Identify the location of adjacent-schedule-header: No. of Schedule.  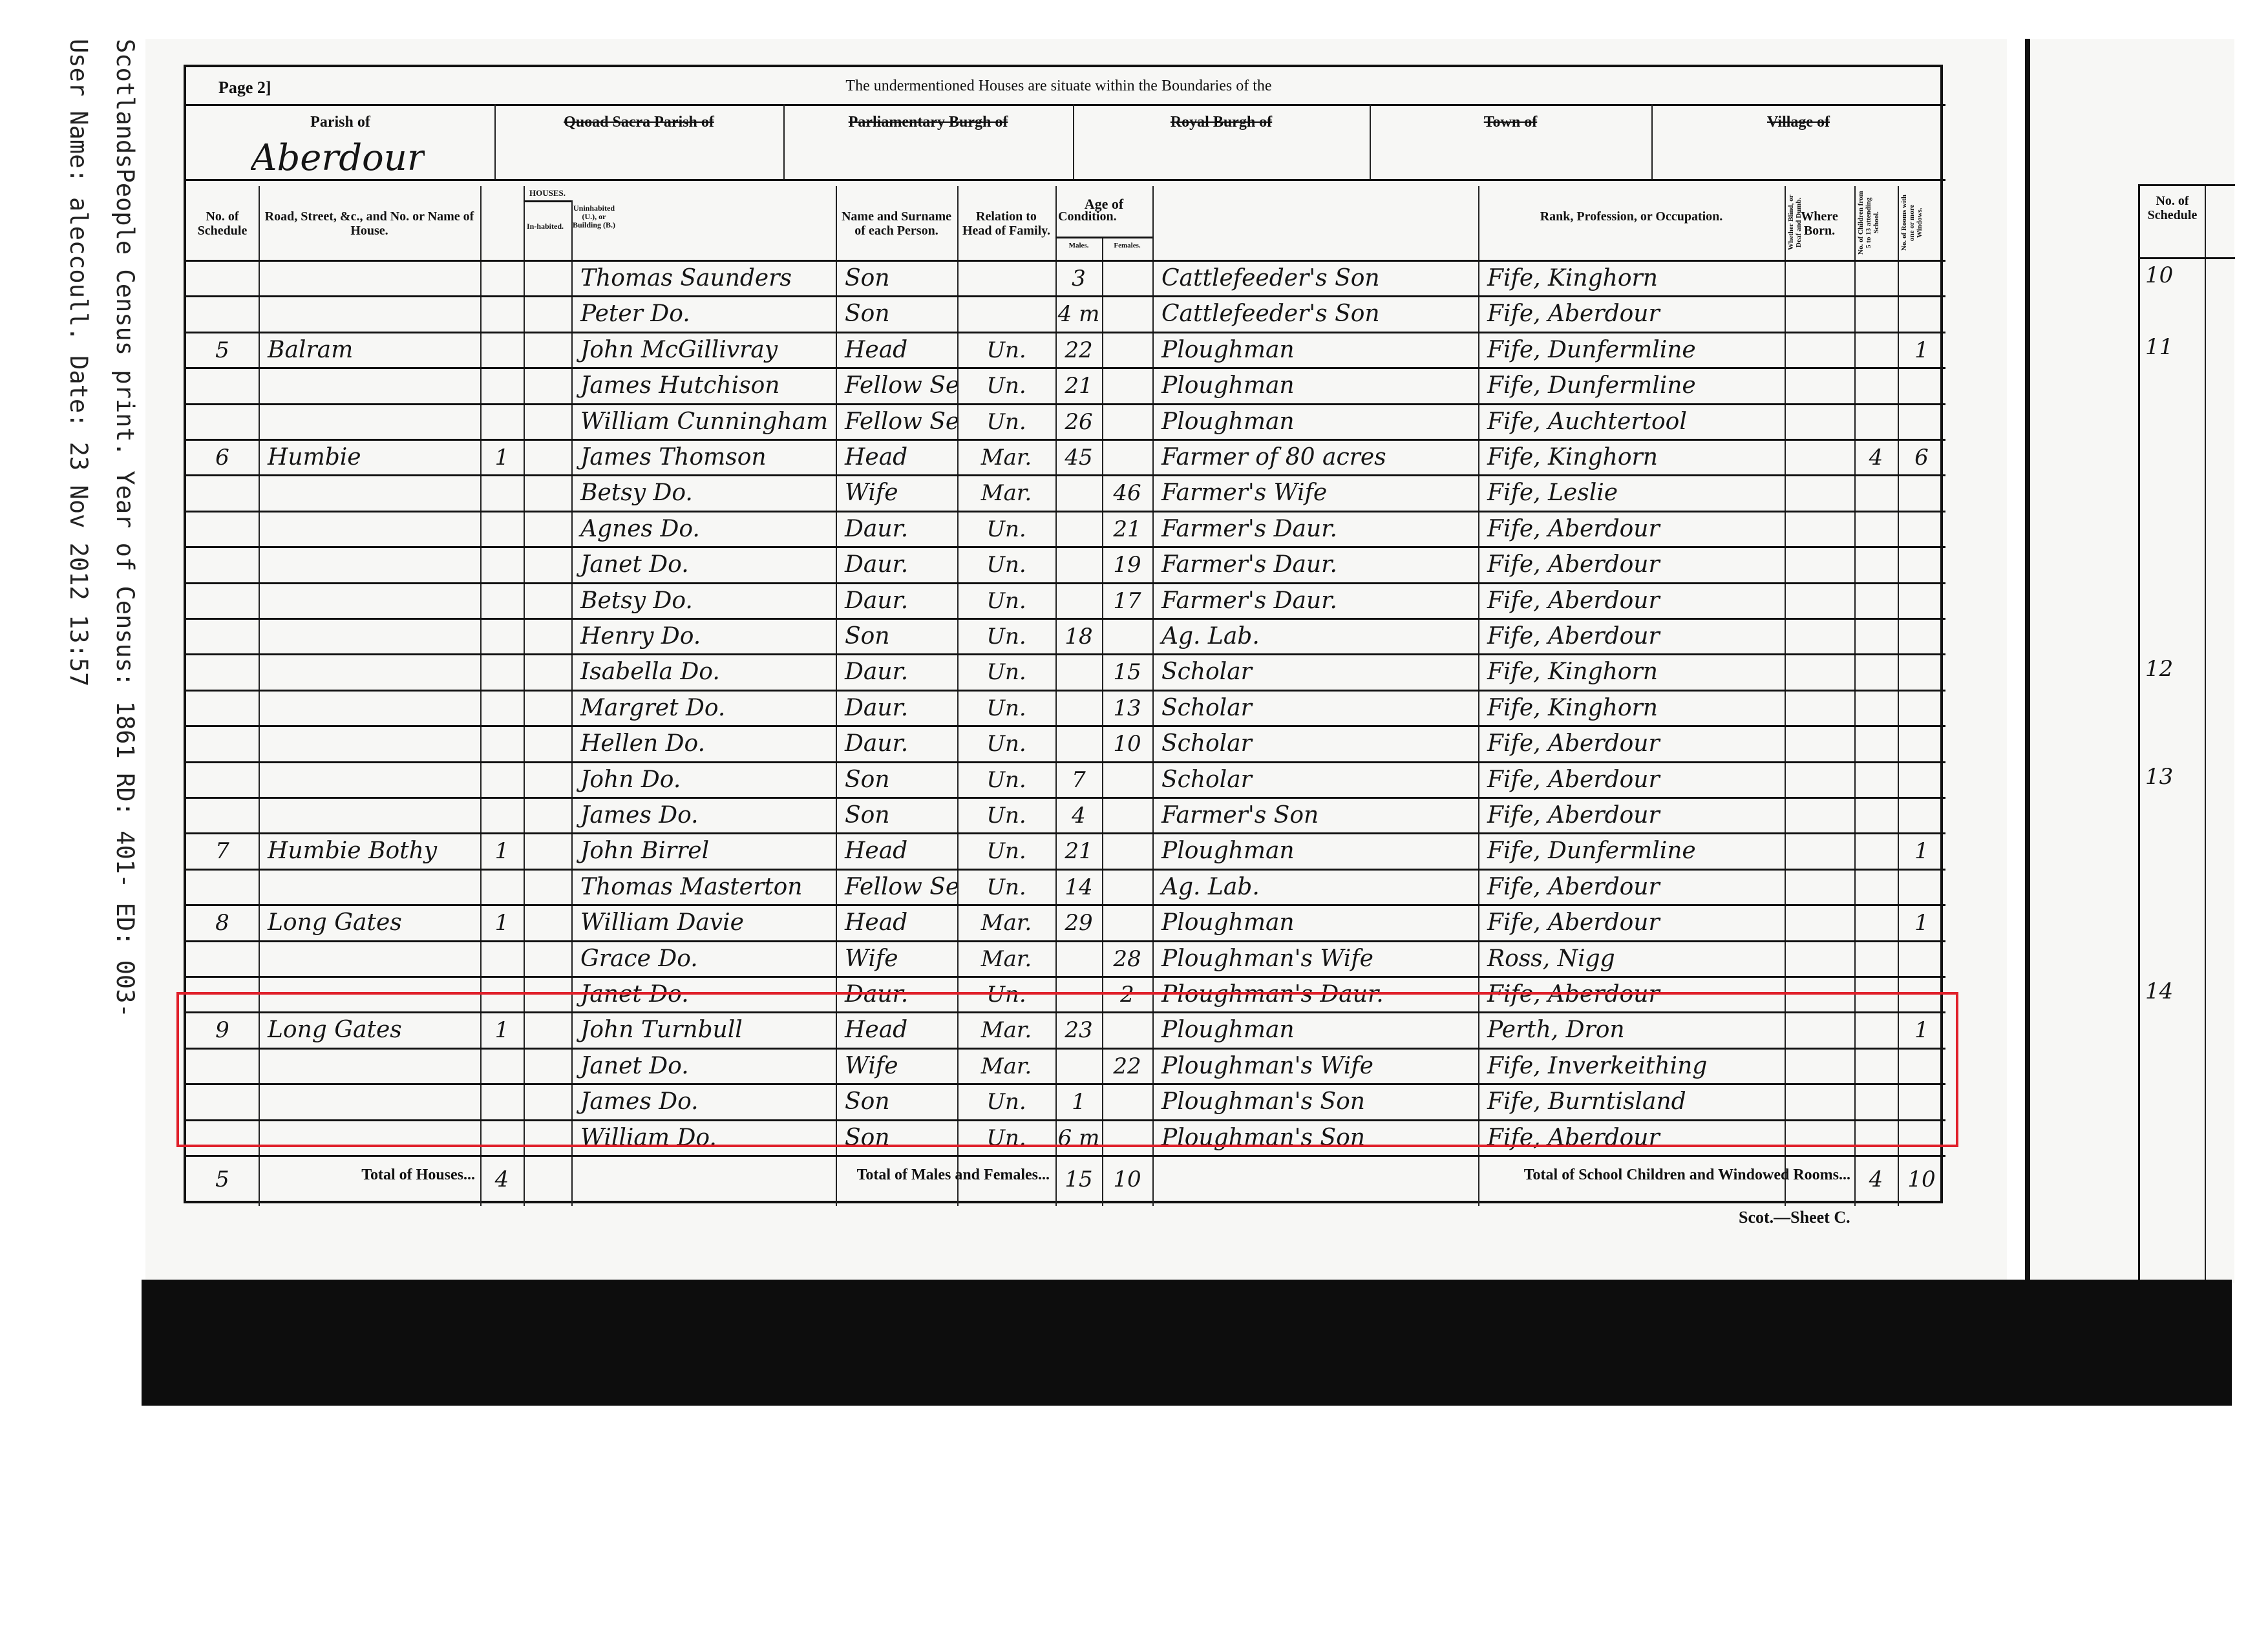
(2172, 208).